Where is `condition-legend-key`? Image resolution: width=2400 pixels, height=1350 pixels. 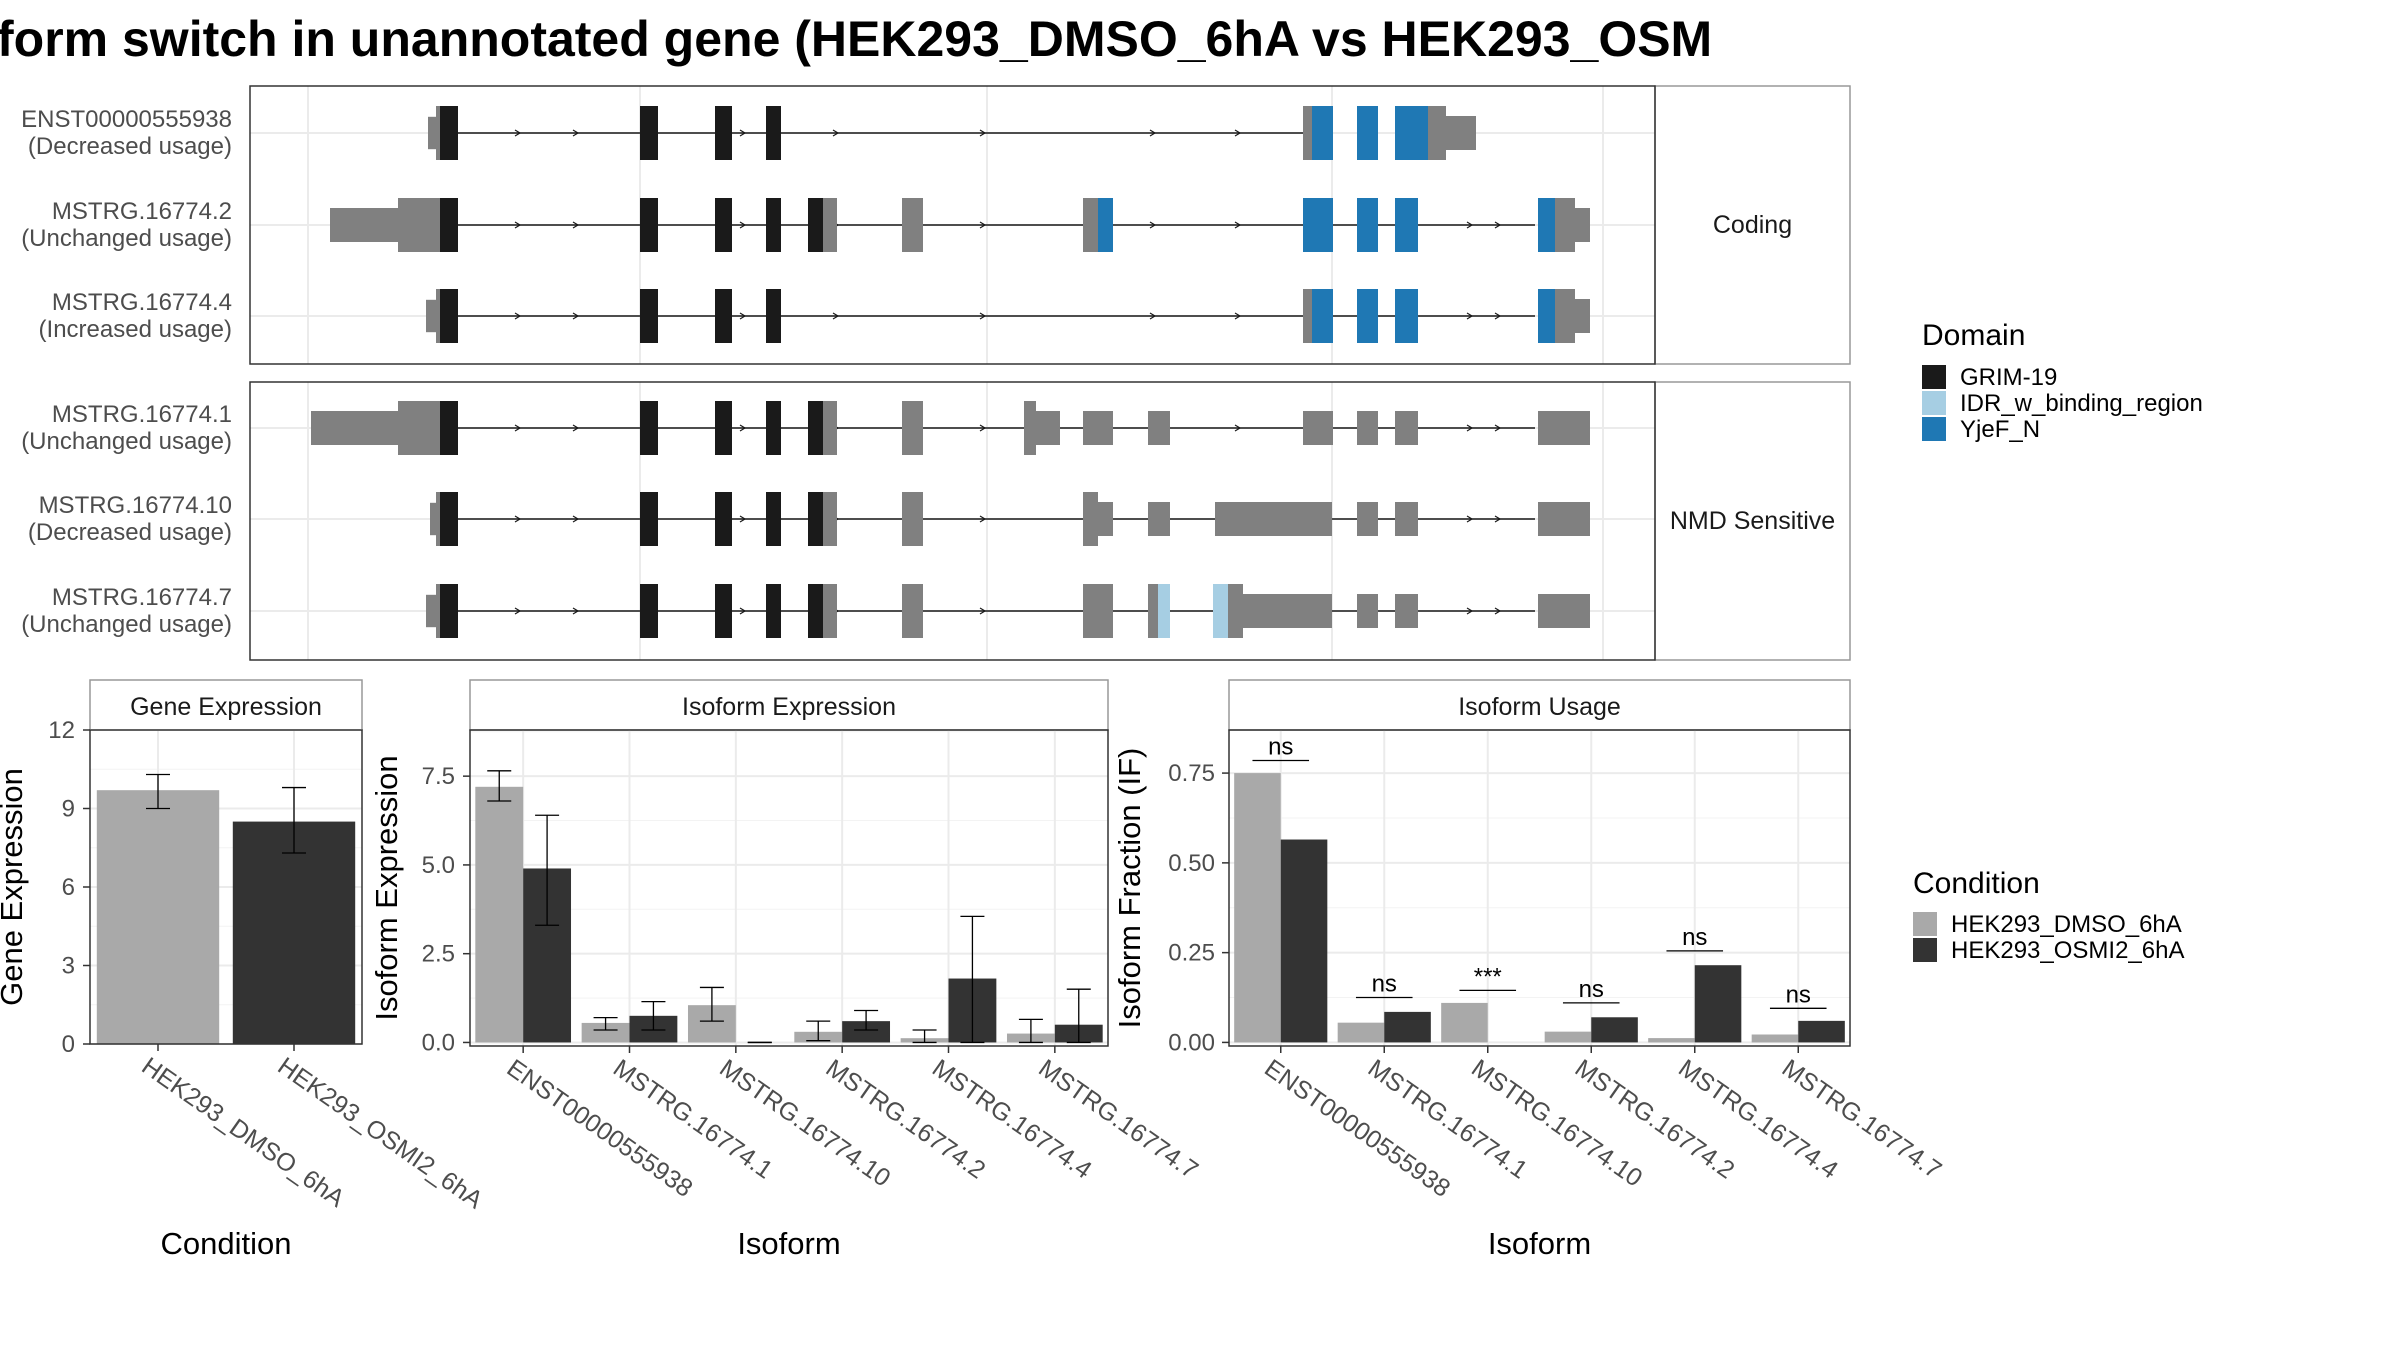
condition-legend-key is located at coordinates (1925, 950).